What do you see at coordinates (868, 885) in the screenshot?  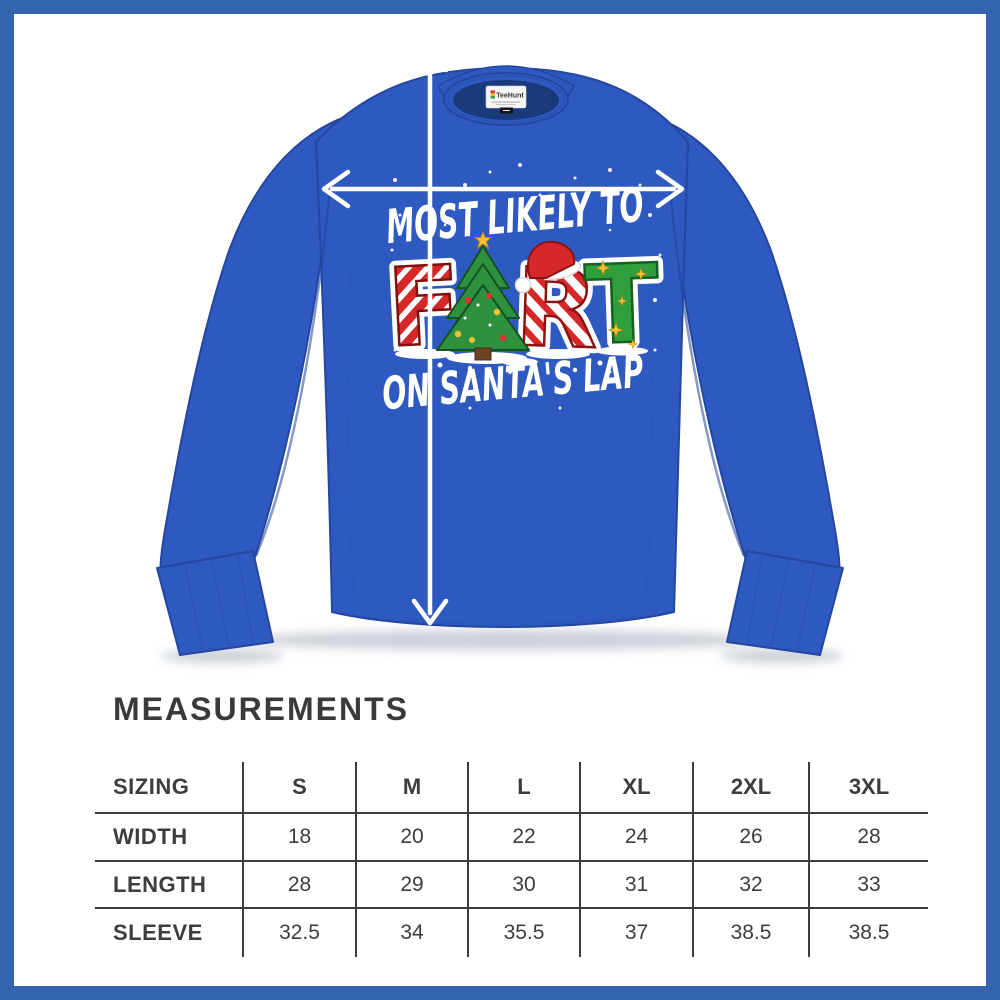 I see `length-3xl: 33` at bounding box center [868, 885].